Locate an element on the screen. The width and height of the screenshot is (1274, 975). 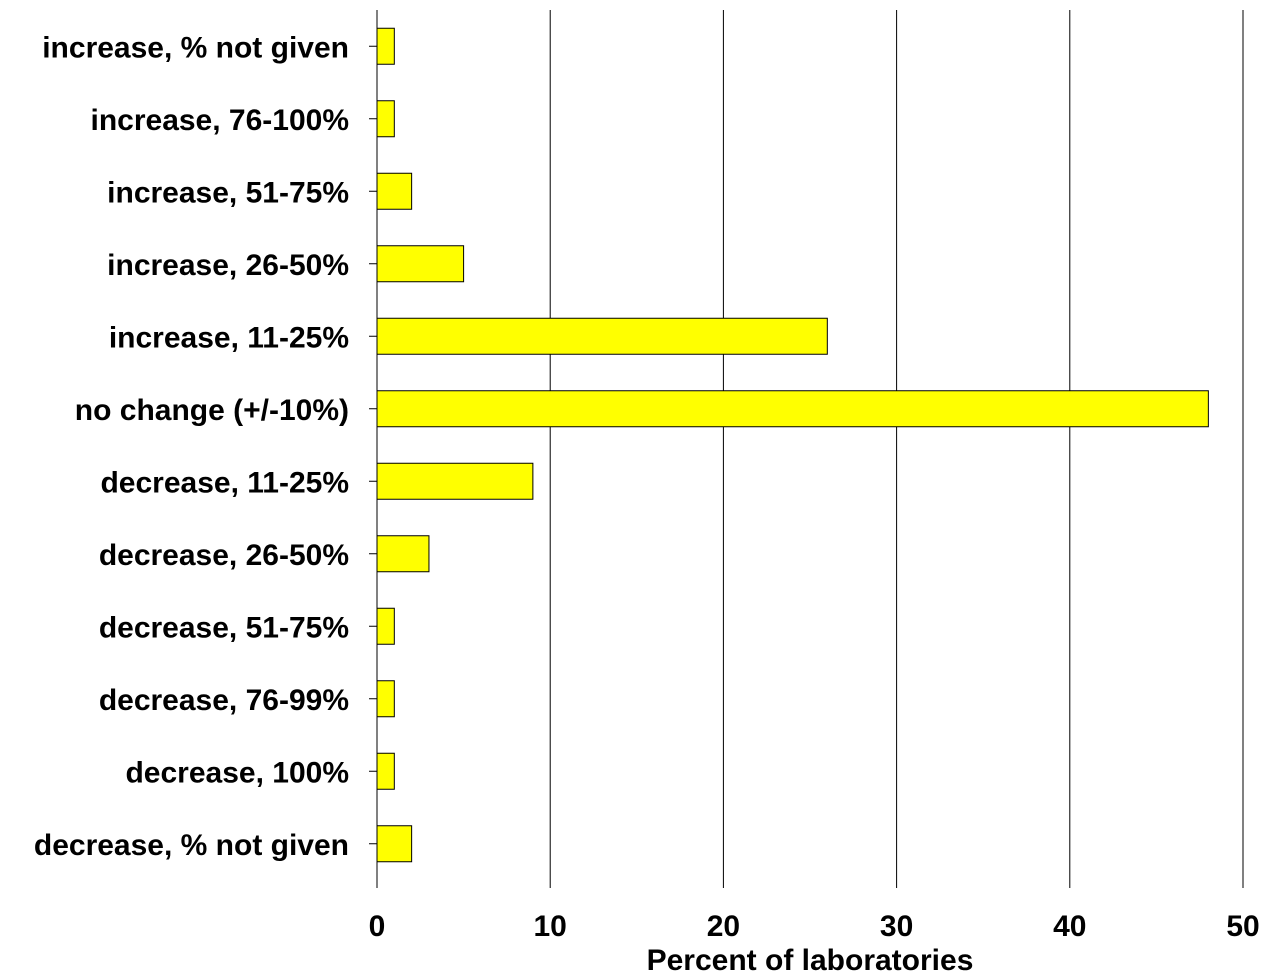
x-tick-label-40: 40 is located at coordinates (1069, 926).